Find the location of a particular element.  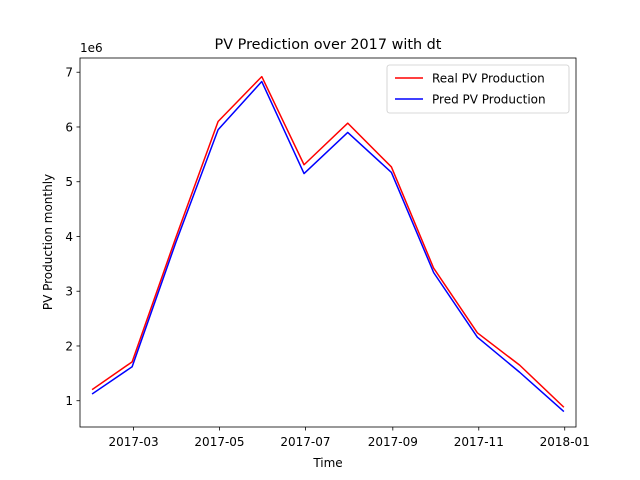

x-tick-label: 2018-01 is located at coordinates (565, 442).